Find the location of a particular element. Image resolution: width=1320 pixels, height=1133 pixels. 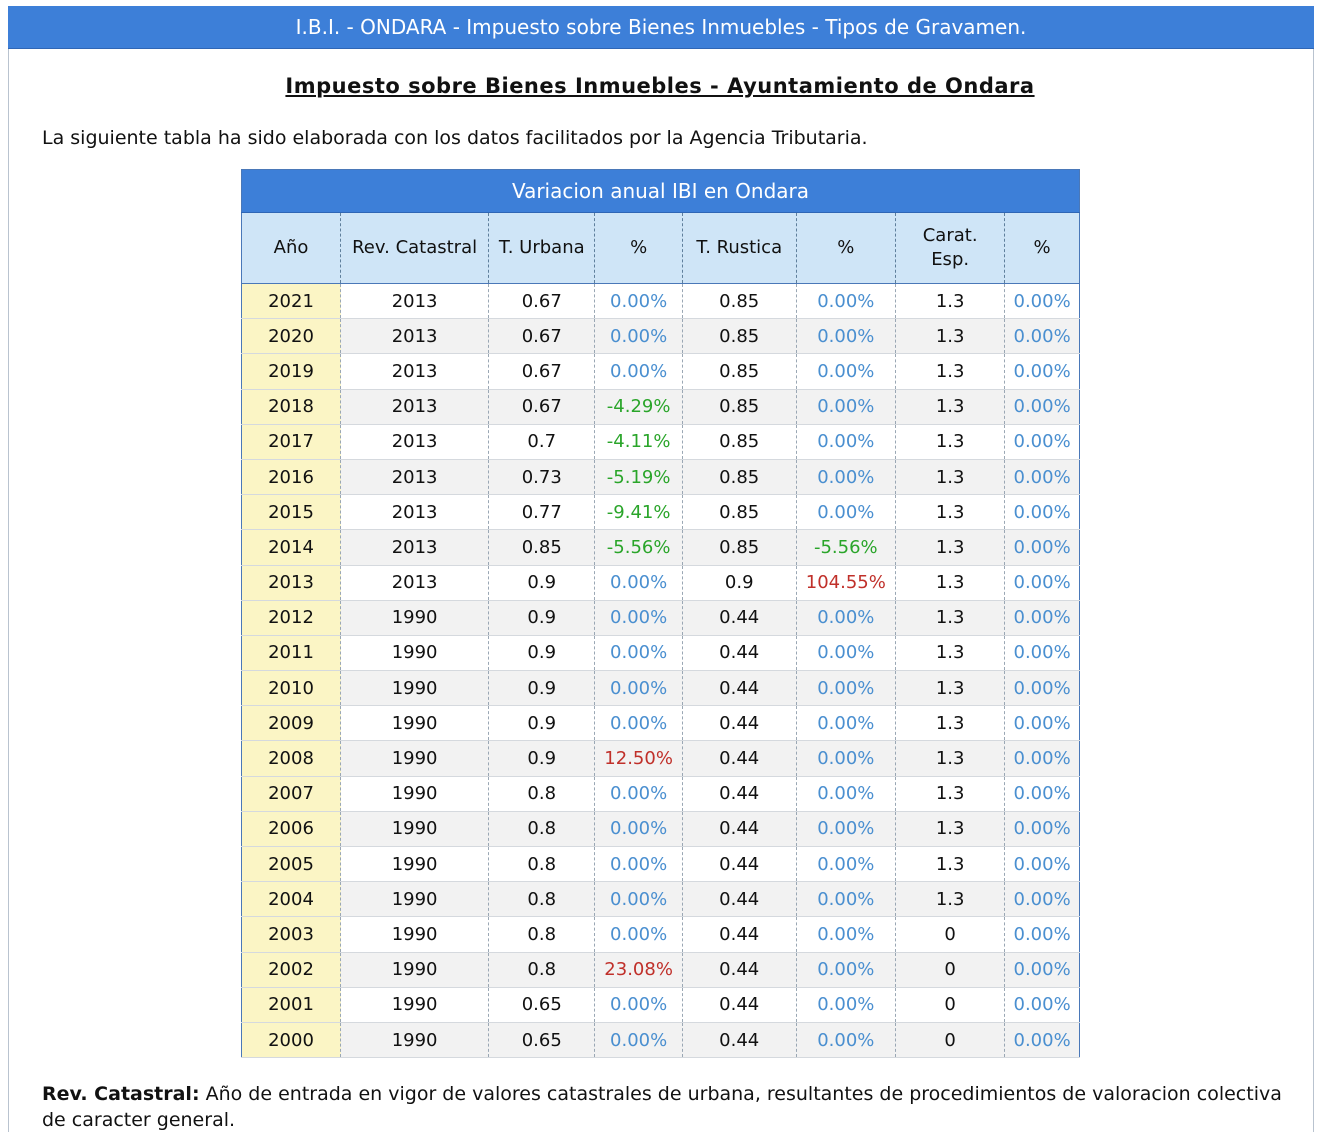

table-cell: 2009 is located at coordinates (291, 723).